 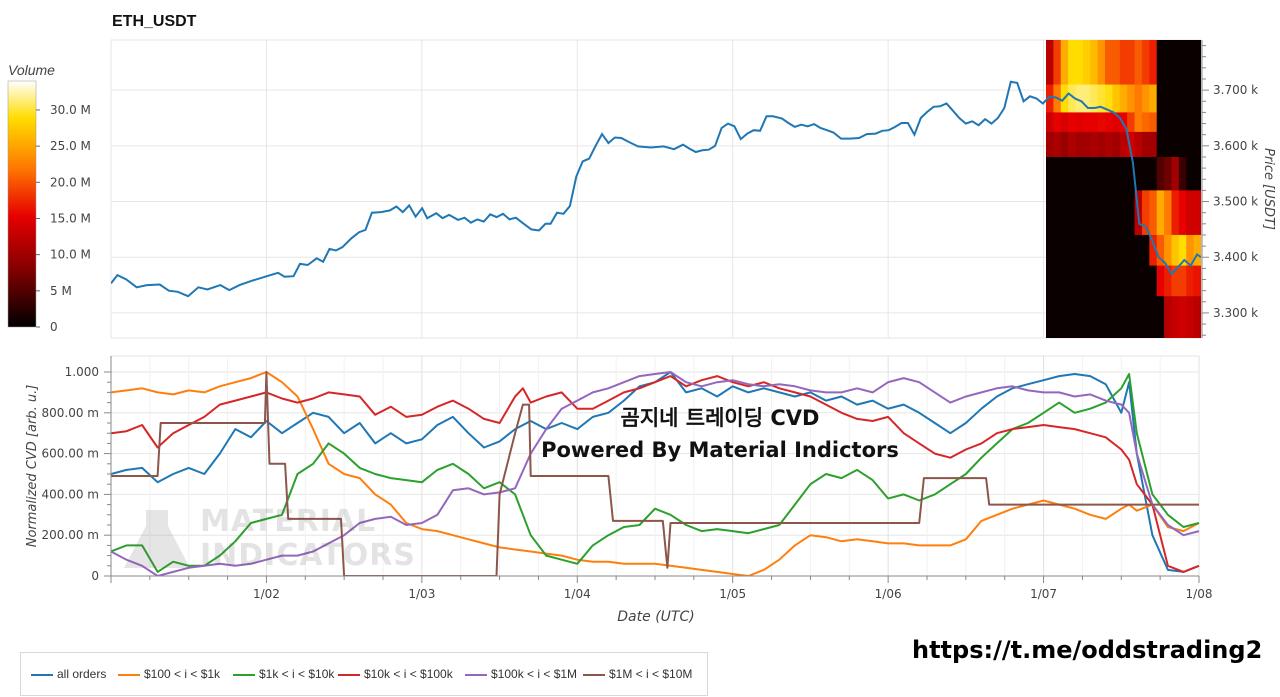 I want to click on legend-item-all-orders: all orders, so click(x=68, y=674).